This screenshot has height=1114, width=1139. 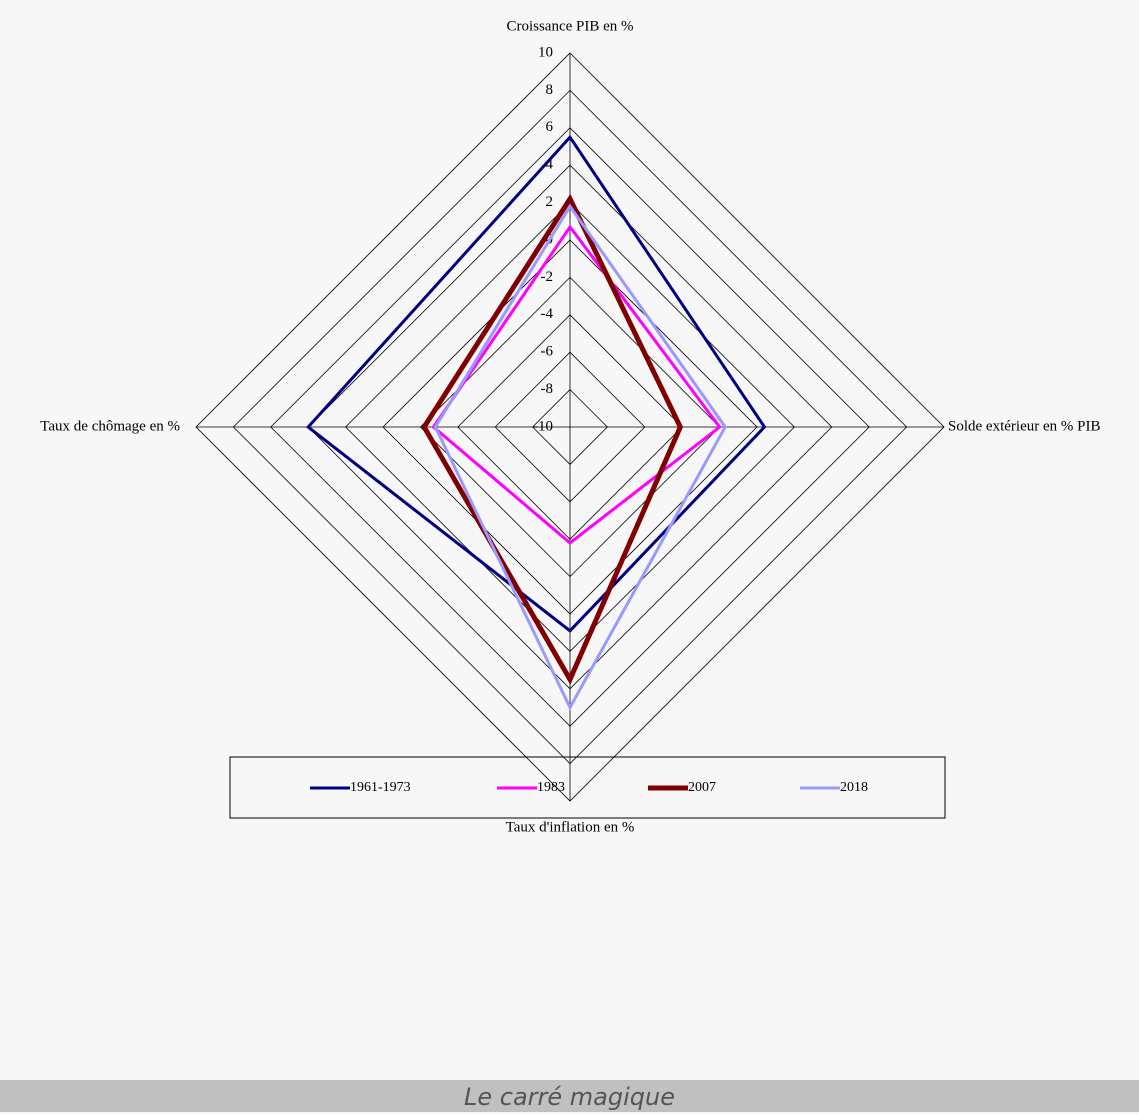 What do you see at coordinates (550, 165) in the screenshot?
I see `r-tick-label: 4` at bounding box center [550, 165].